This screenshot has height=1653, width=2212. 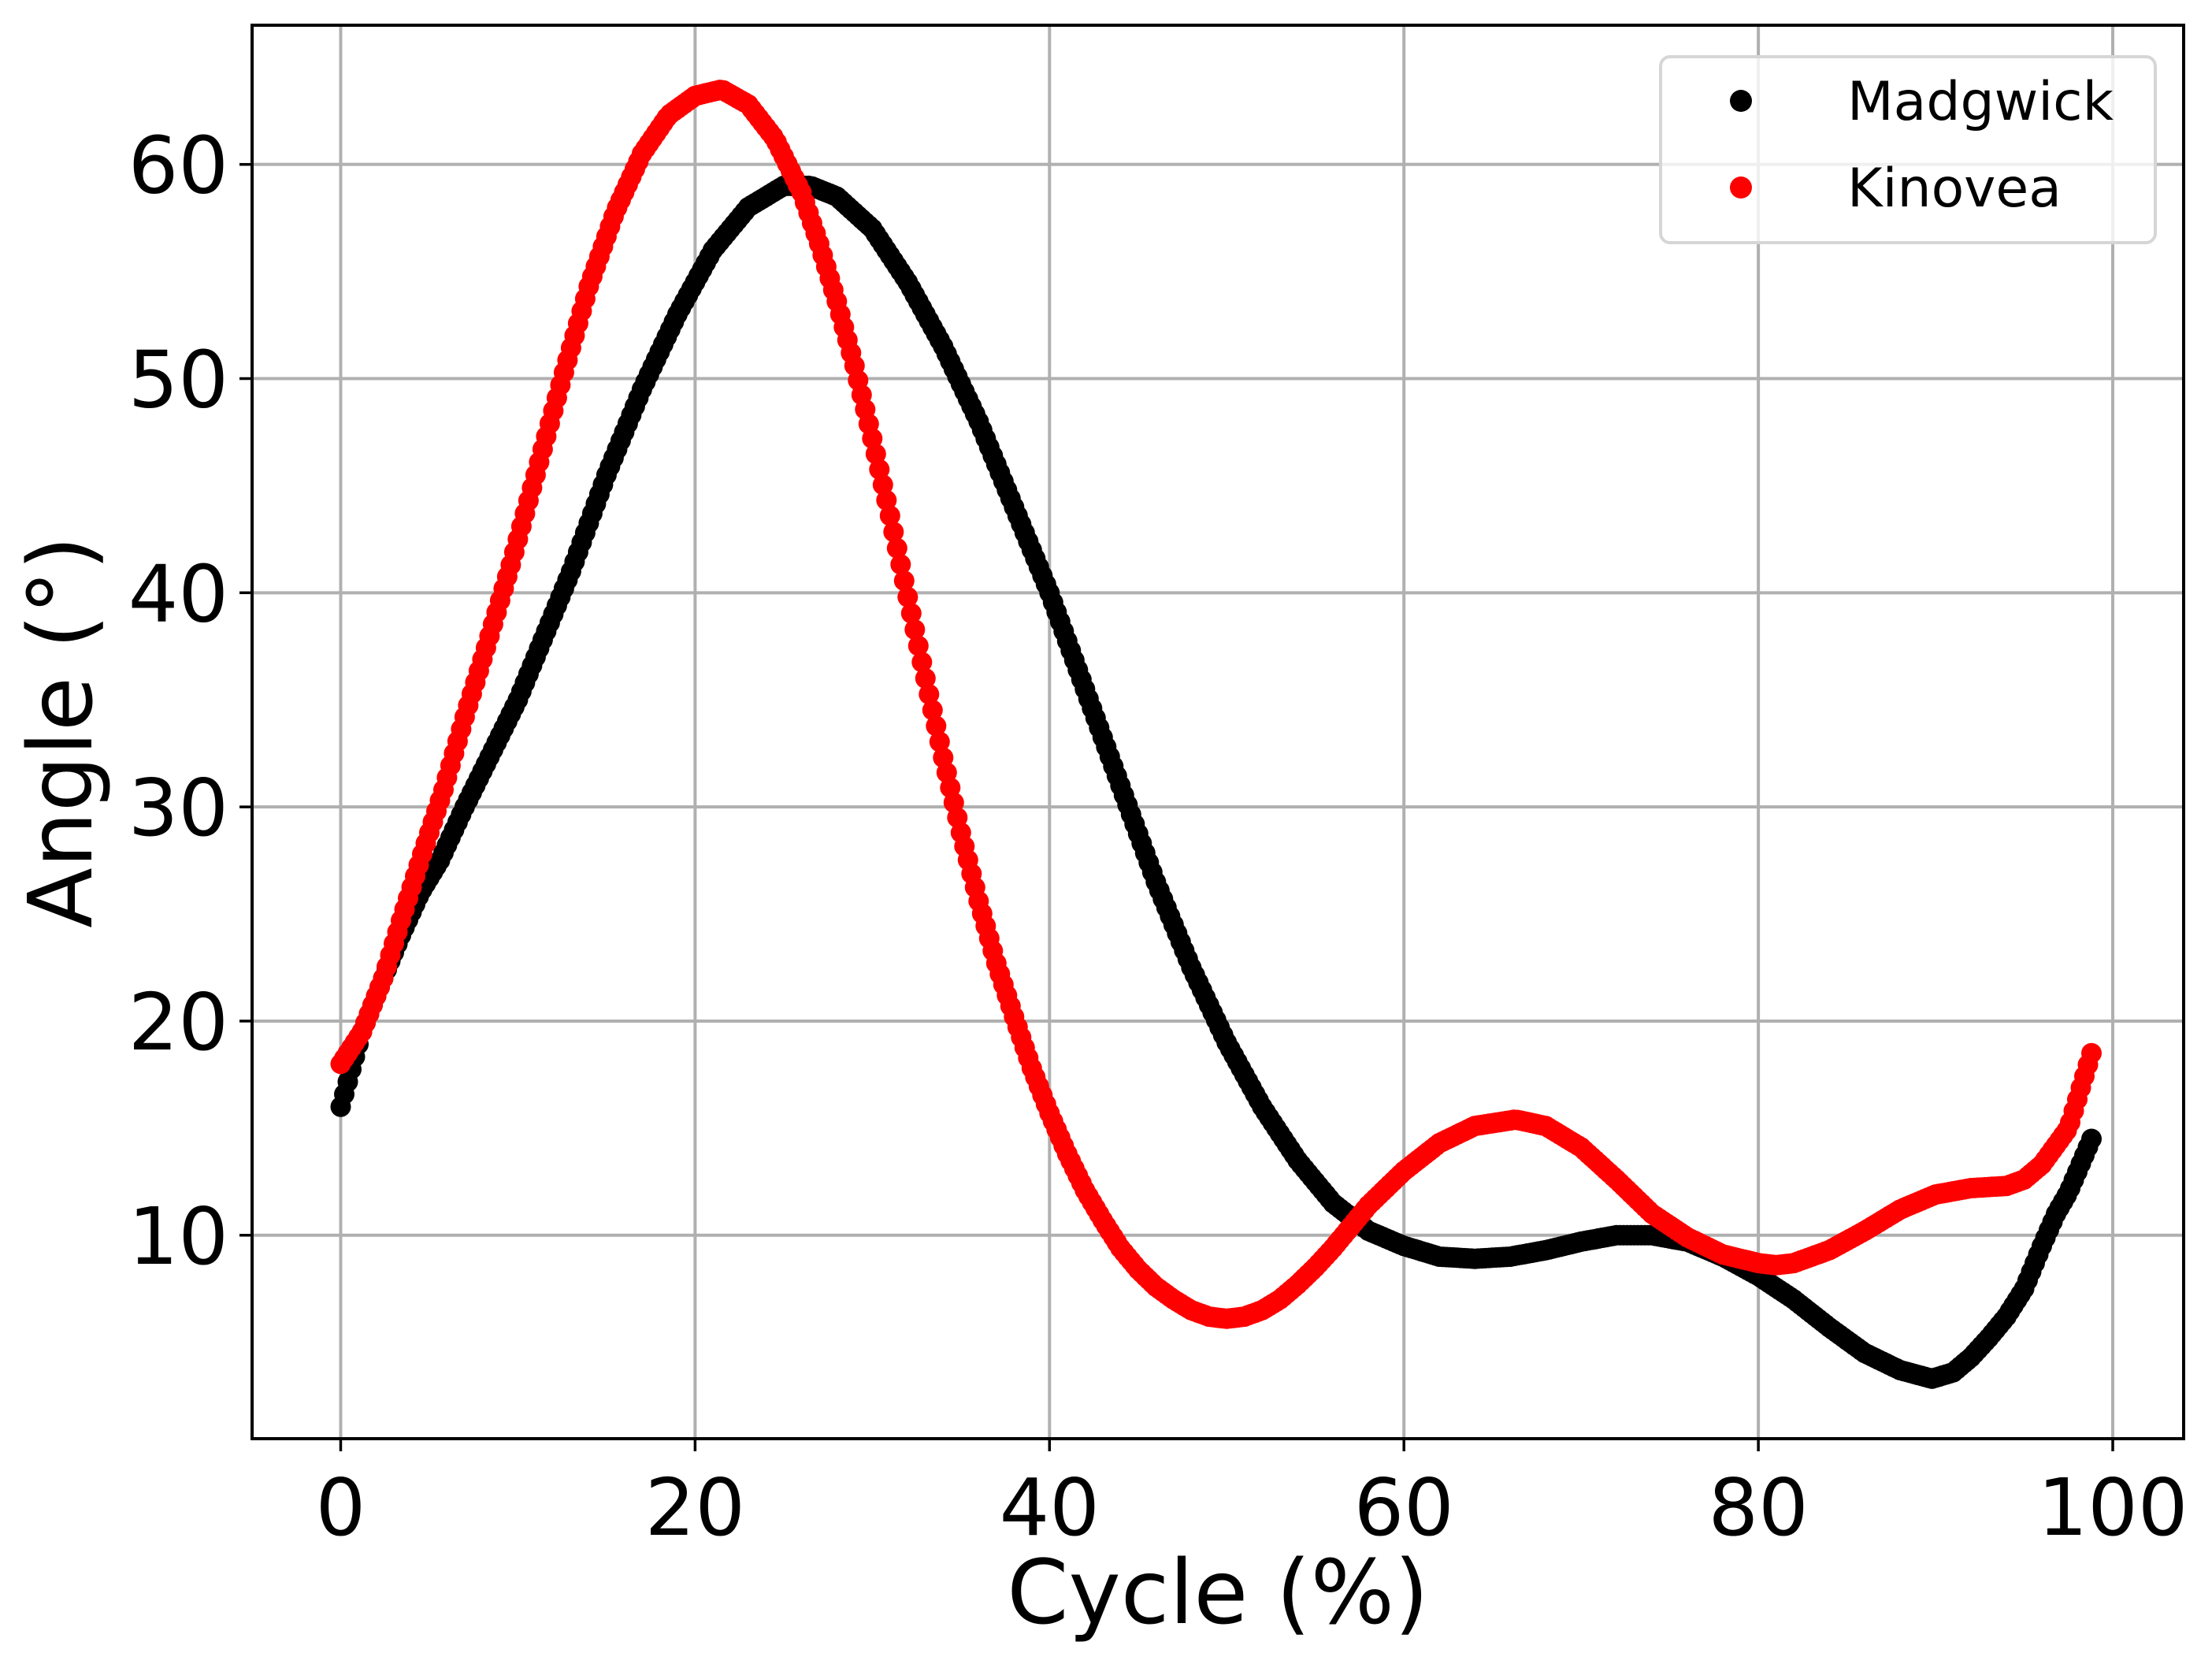 I want to click on y-tick-label: 60, so click(x=178, y=166).